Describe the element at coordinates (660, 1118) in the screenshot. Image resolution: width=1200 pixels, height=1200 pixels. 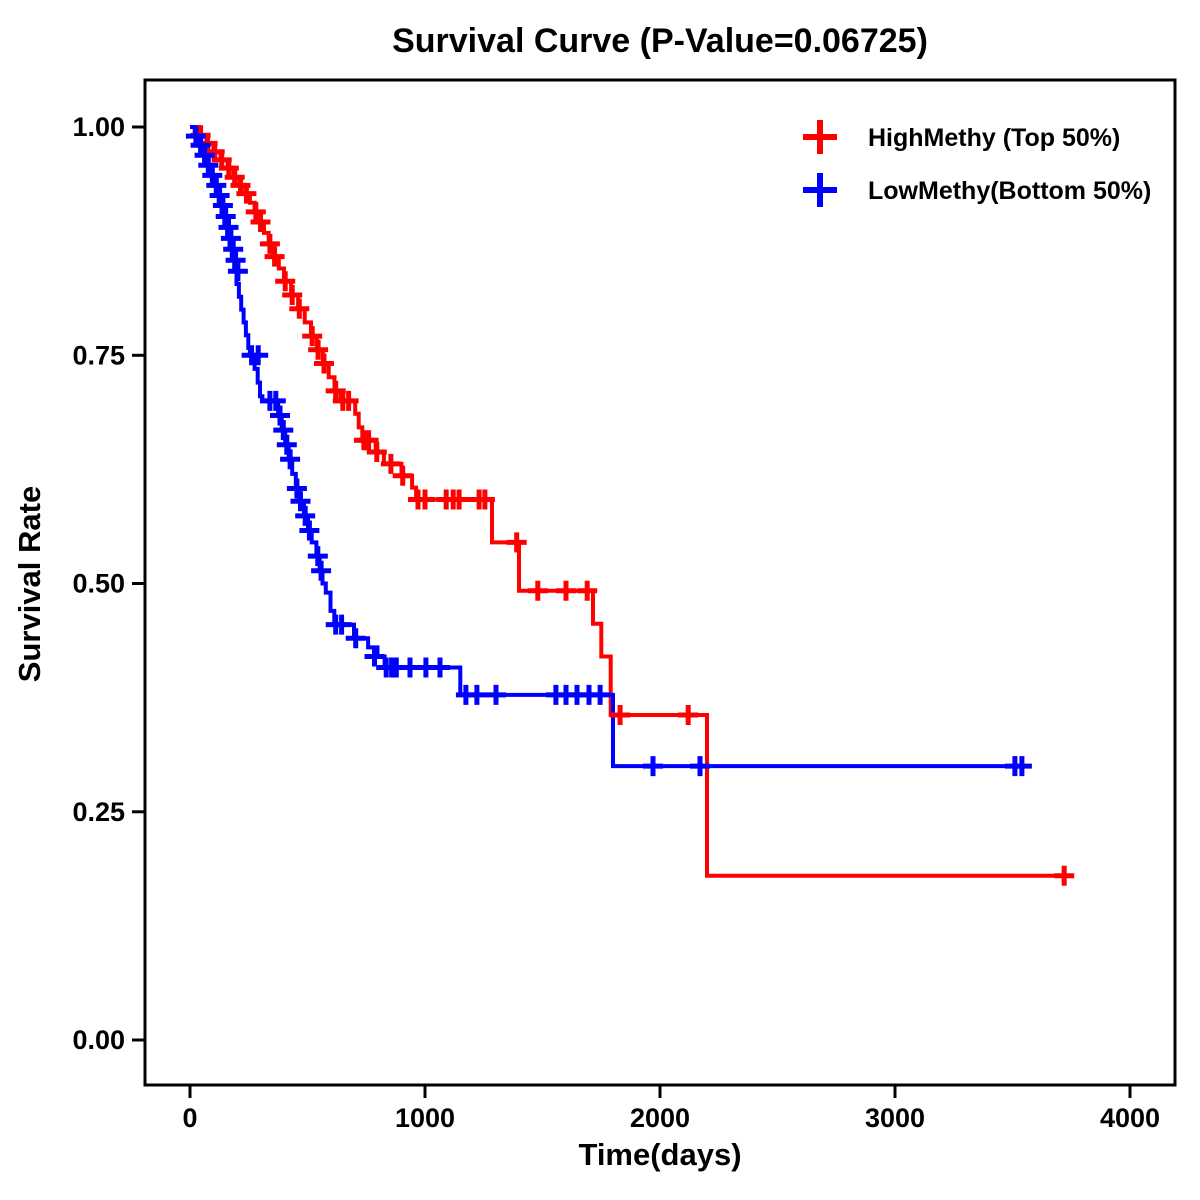
I see `x-tick-label: 2000` at that location.